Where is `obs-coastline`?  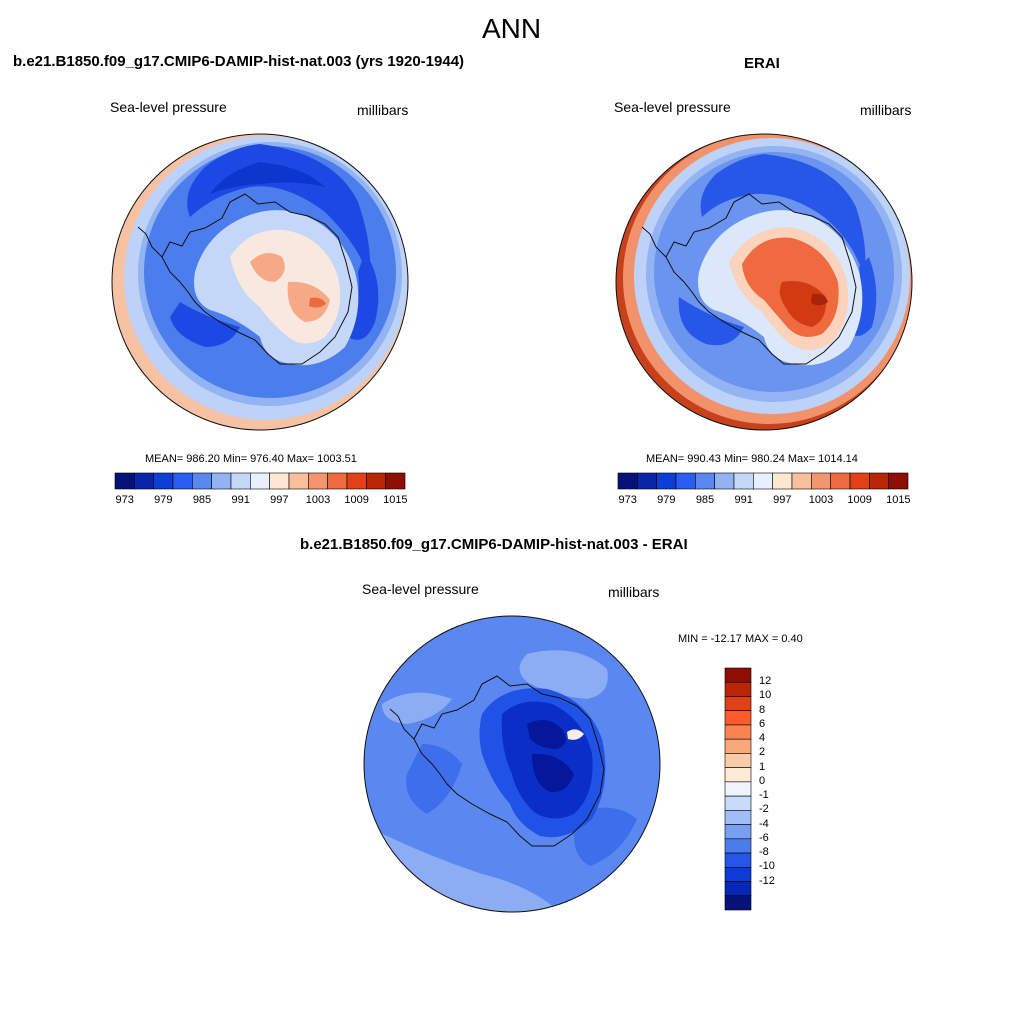
obs-coastline is located at coordinates (761, 279).